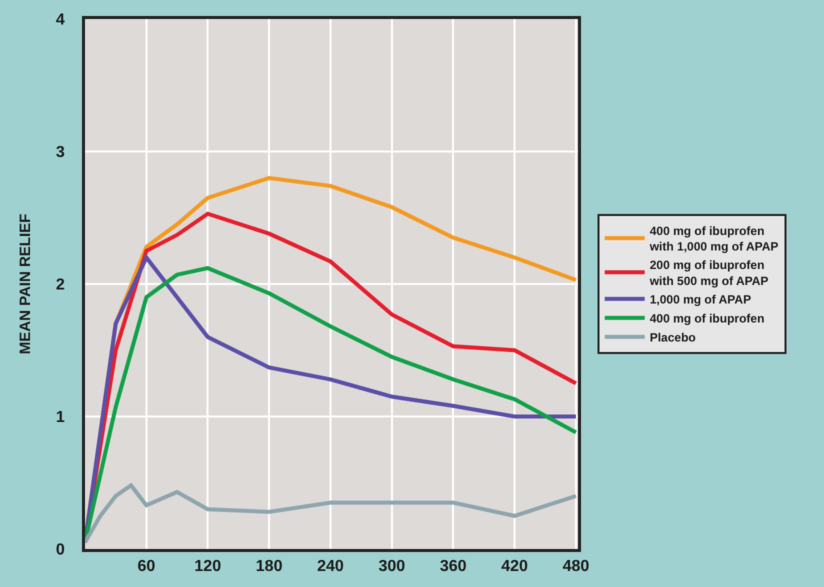 The image size is (824, 587). What do you see at coordinates (673, 337) in the screenshot?
I see `legend-label: Placebo` at bounding box center [673, 337].